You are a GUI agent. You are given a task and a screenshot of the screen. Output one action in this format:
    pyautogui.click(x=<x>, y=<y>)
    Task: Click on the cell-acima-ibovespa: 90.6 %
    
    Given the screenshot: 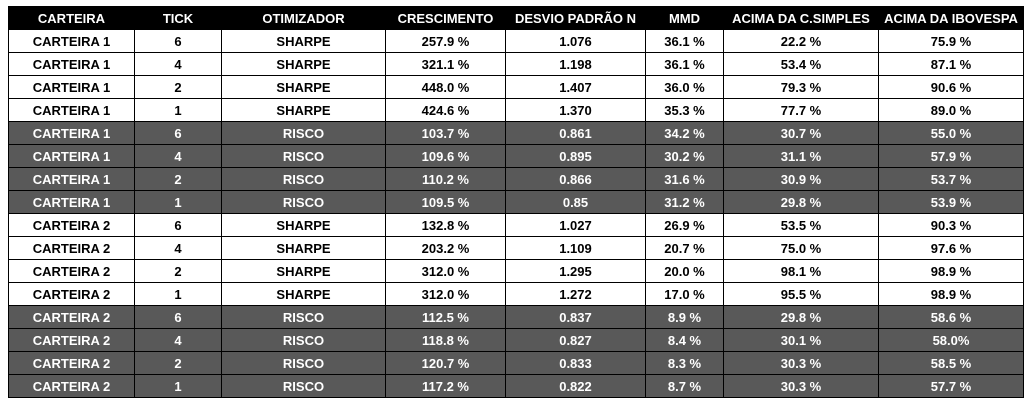 What is the action you would take?
    pyautogui.click(x=951, y=87)
    